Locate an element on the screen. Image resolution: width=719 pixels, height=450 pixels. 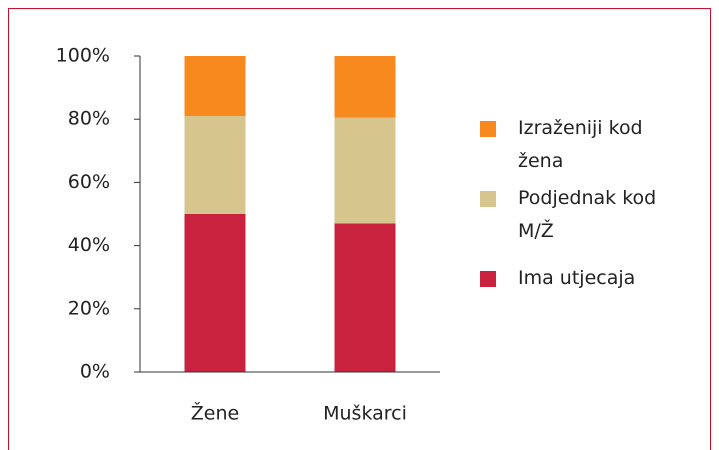
legend-label: Podjednak kod M/Ž is located at coordinates (587, 214).